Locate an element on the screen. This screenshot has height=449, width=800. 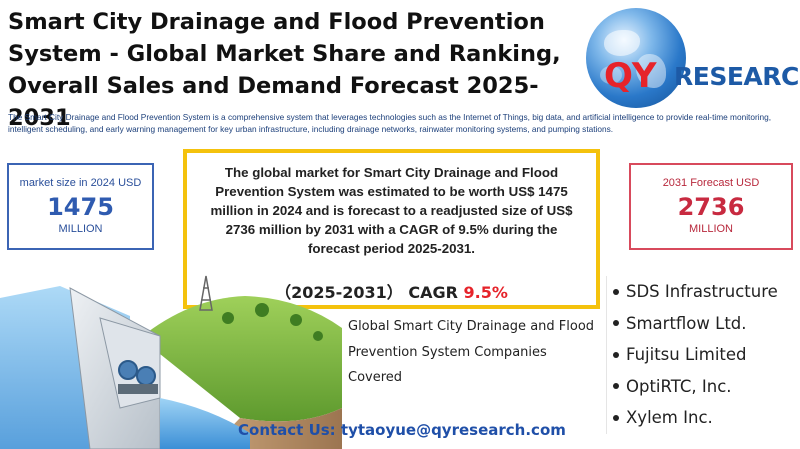
list-item: OptiRTC, Inc. is located at coordinates (703, 387).